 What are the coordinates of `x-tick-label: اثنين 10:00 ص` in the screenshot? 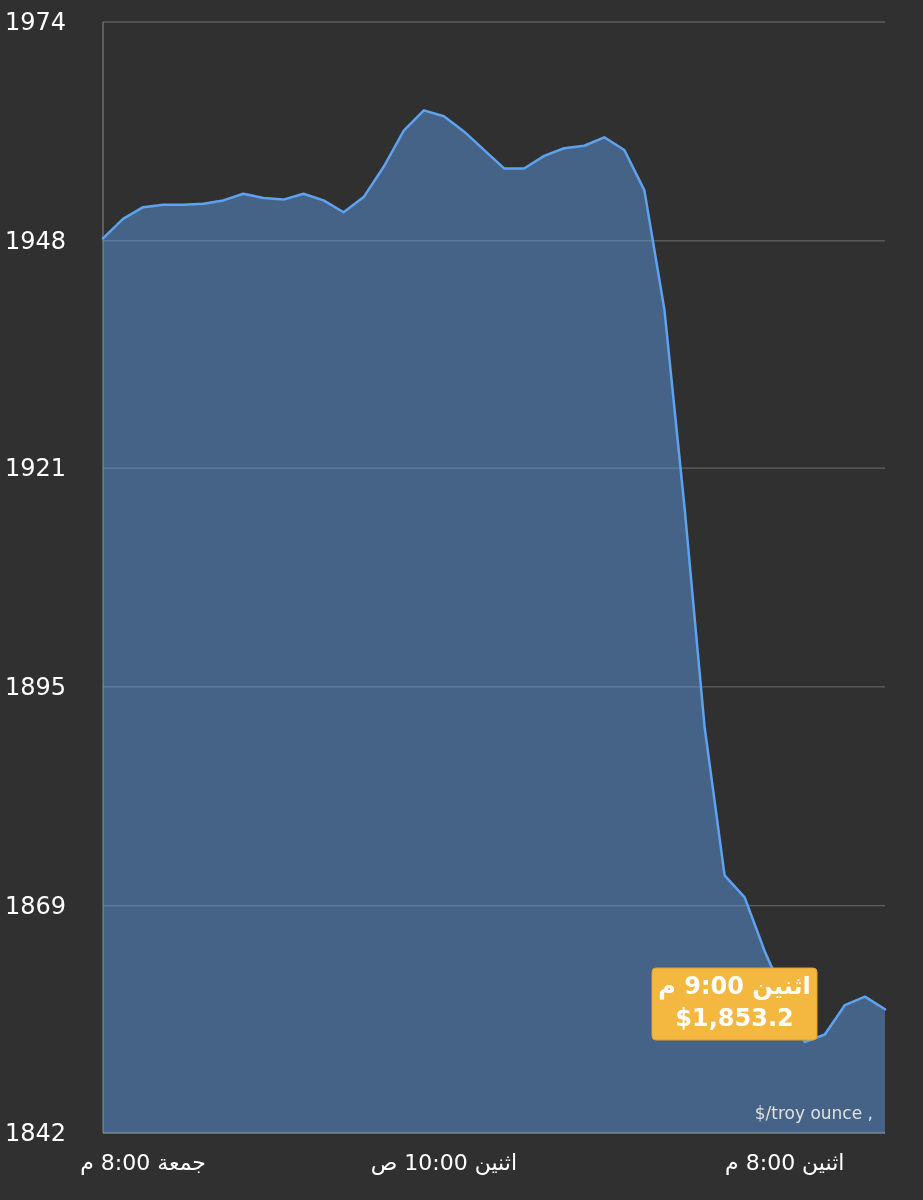 It's located at (443, 1163).